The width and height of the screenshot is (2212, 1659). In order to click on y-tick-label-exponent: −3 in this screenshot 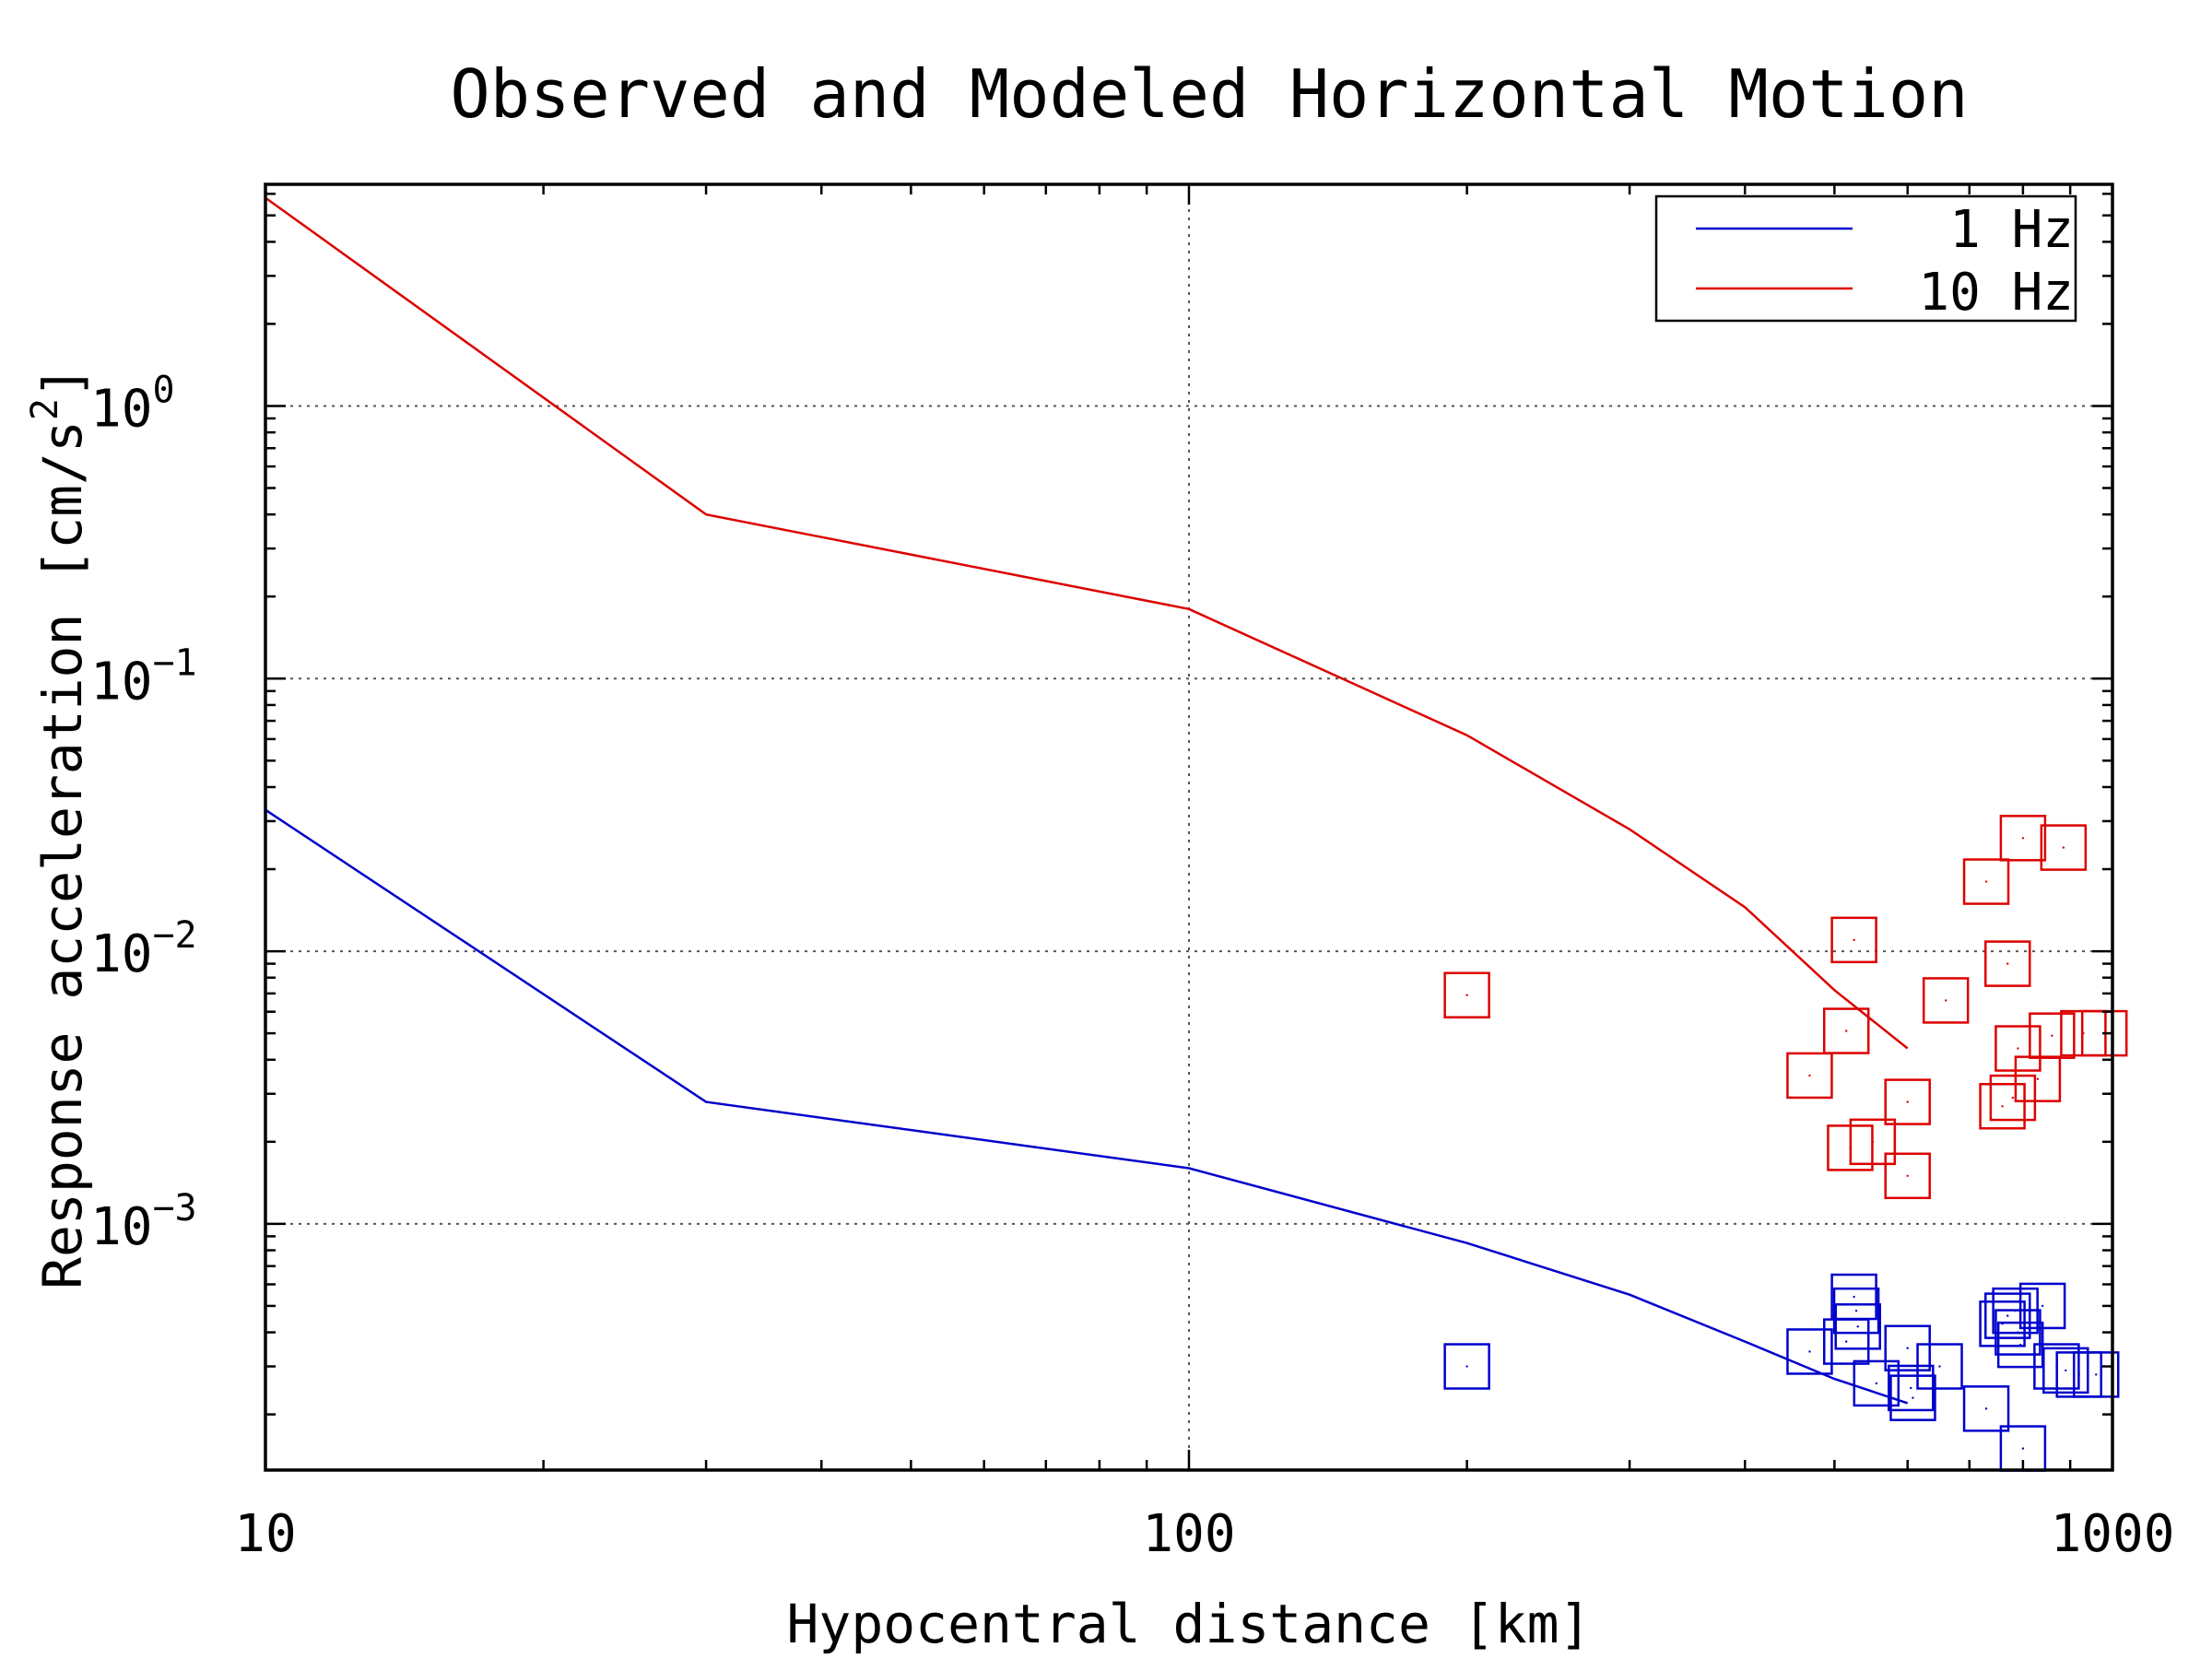, I will do `click(174, 1208)`.